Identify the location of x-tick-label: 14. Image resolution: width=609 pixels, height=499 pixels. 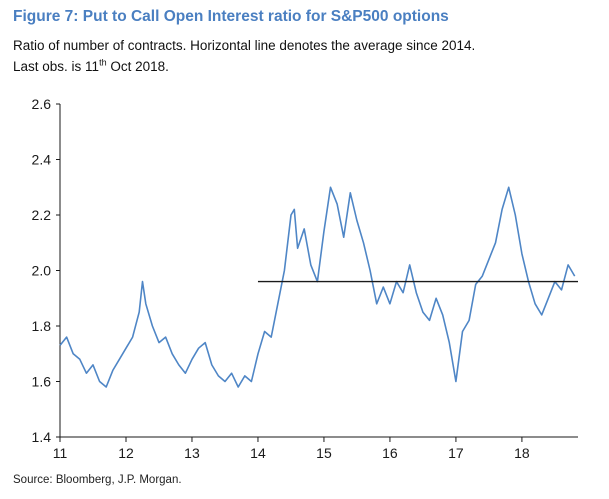
(258, 453).